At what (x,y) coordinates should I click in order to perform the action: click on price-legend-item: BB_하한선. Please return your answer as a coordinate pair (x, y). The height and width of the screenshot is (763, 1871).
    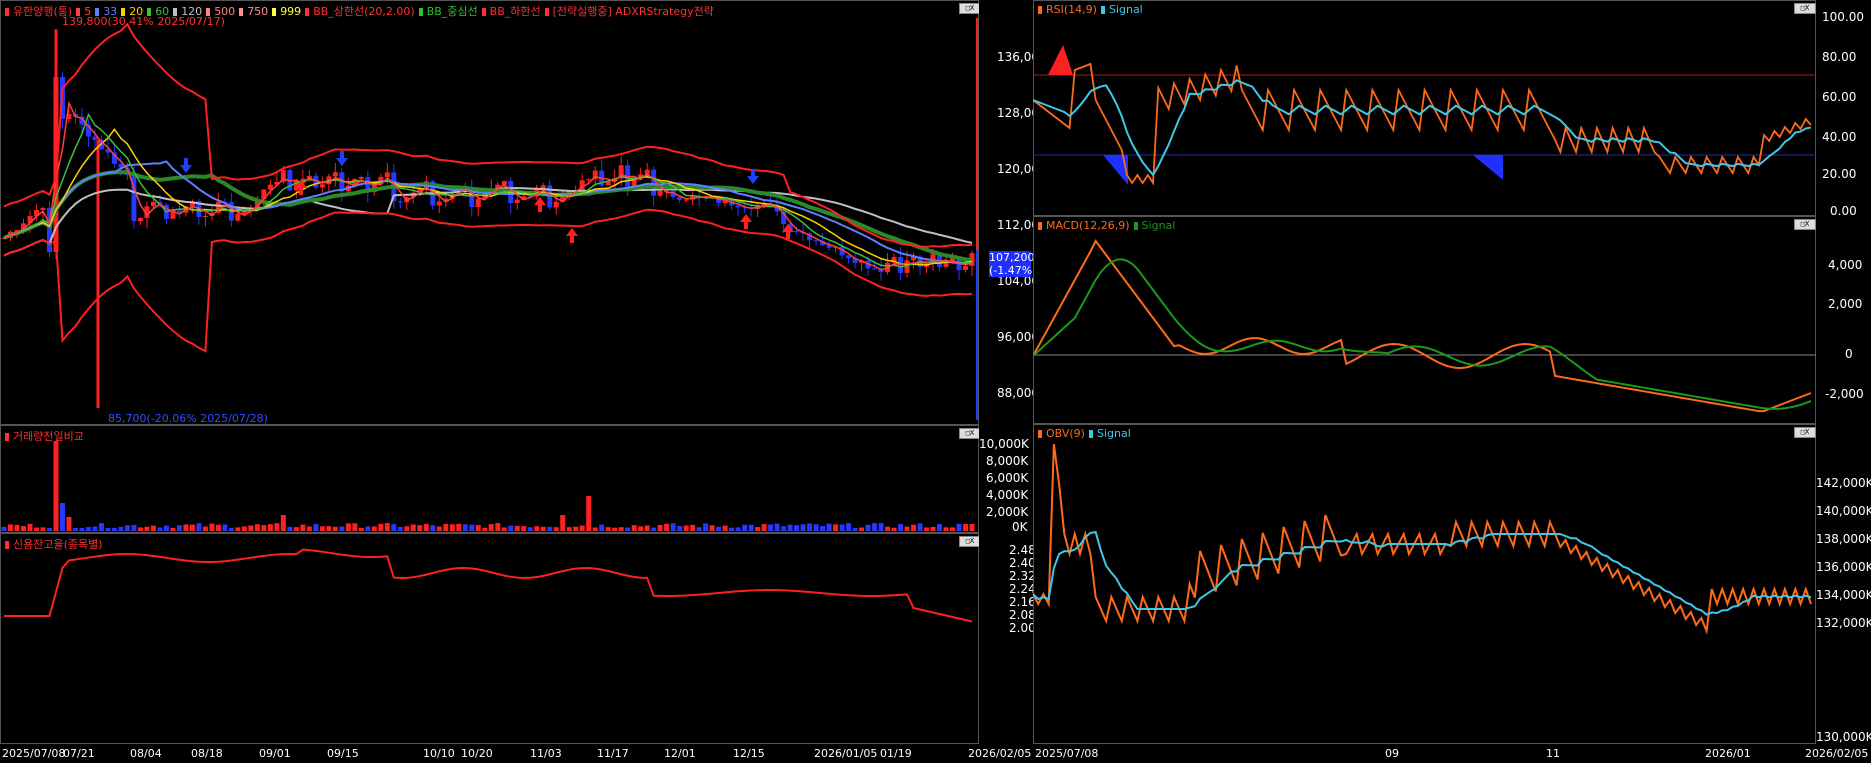
    Looking at the image, I should click on (515, 11).